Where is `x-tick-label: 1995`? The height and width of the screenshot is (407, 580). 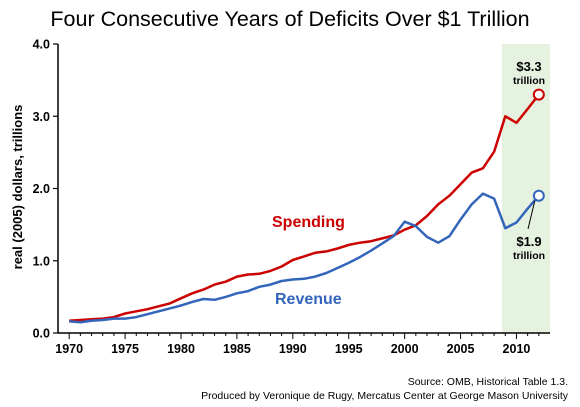
x-tick-label: 1995 is located at coordinates (349, 349).